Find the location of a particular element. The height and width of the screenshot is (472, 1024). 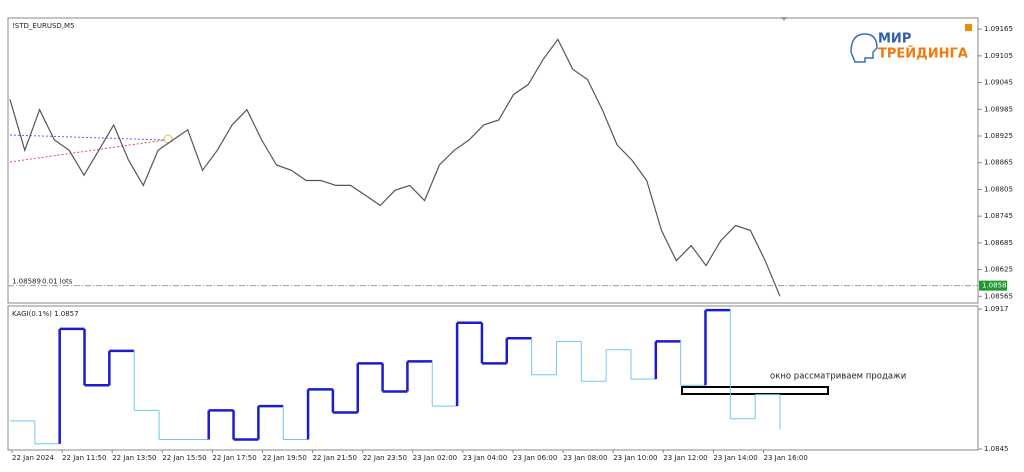

price-label: 1.08745 is located at coordinates (998, 216).